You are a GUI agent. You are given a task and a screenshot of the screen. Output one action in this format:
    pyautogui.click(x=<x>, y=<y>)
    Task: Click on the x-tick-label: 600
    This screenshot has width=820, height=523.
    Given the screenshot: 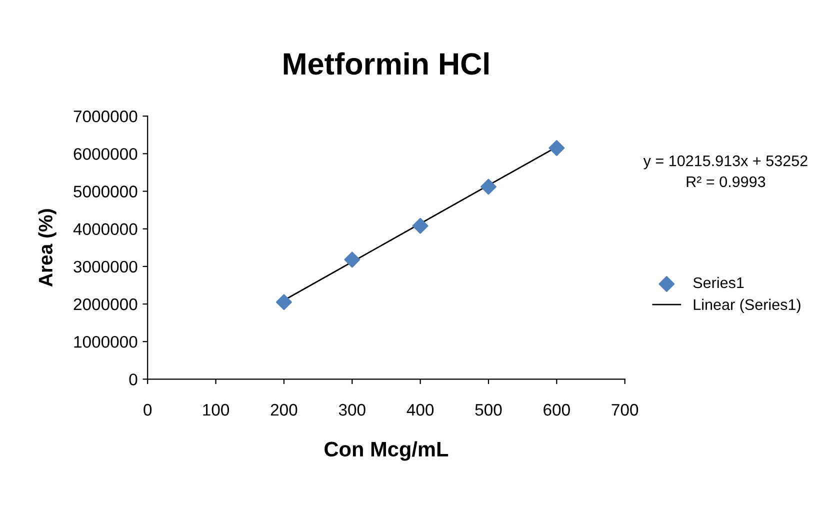 What is the action you would take?
    pyautogui.click(x=557, y=410)
    